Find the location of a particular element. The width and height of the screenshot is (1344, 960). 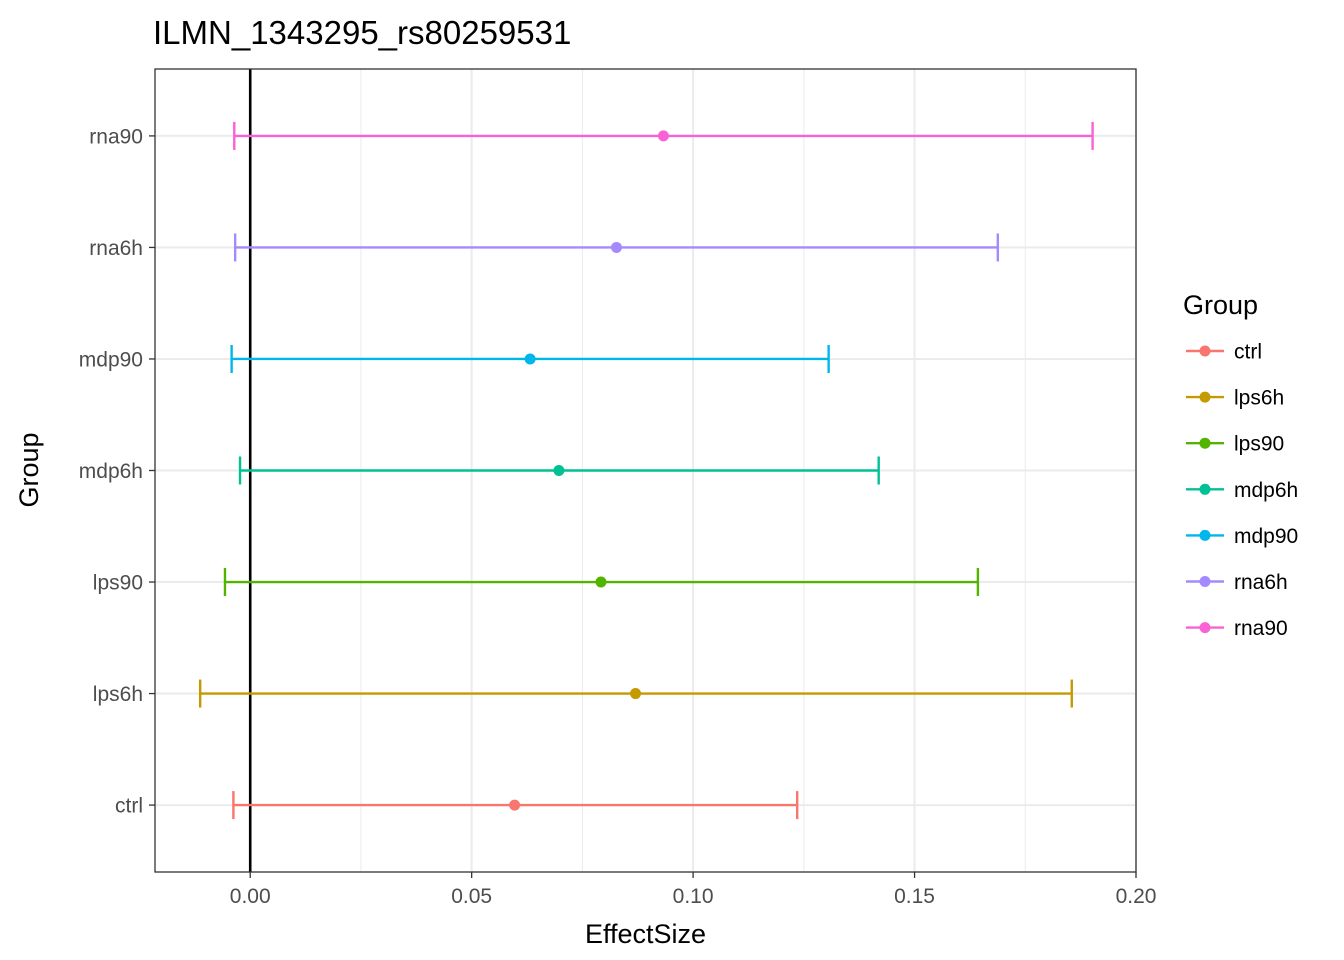

x-tick-label: 0.10 is located at coordinates (693, 896).